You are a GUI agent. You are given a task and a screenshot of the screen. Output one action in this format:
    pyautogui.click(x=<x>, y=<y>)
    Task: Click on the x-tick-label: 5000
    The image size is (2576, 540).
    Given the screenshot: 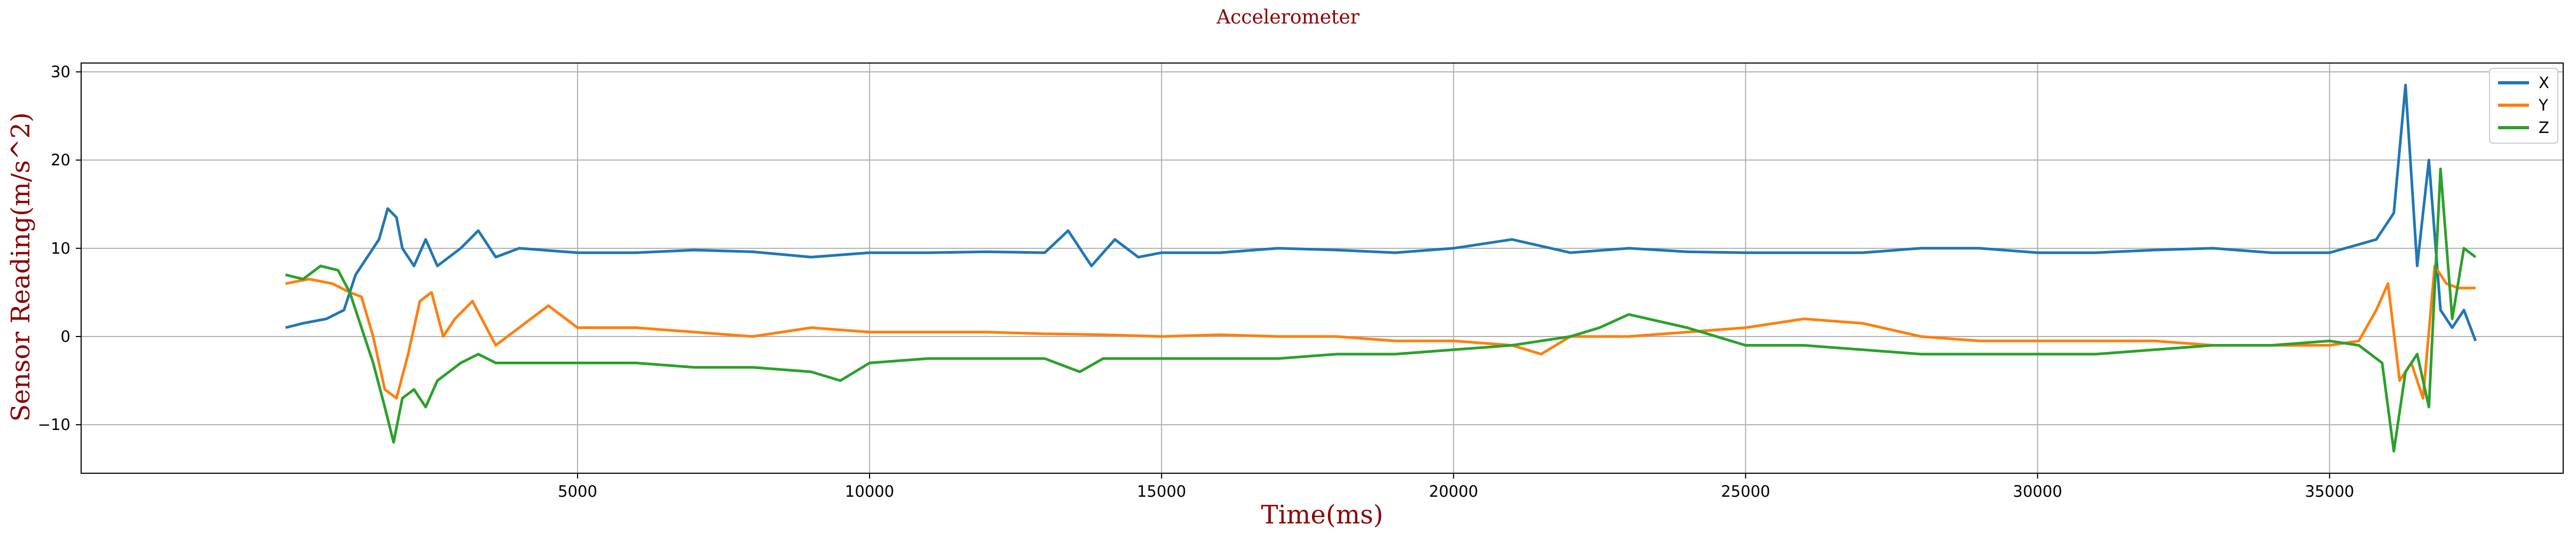 What is the action you would take?
    pyautogui.click(x=577, y=491)
    